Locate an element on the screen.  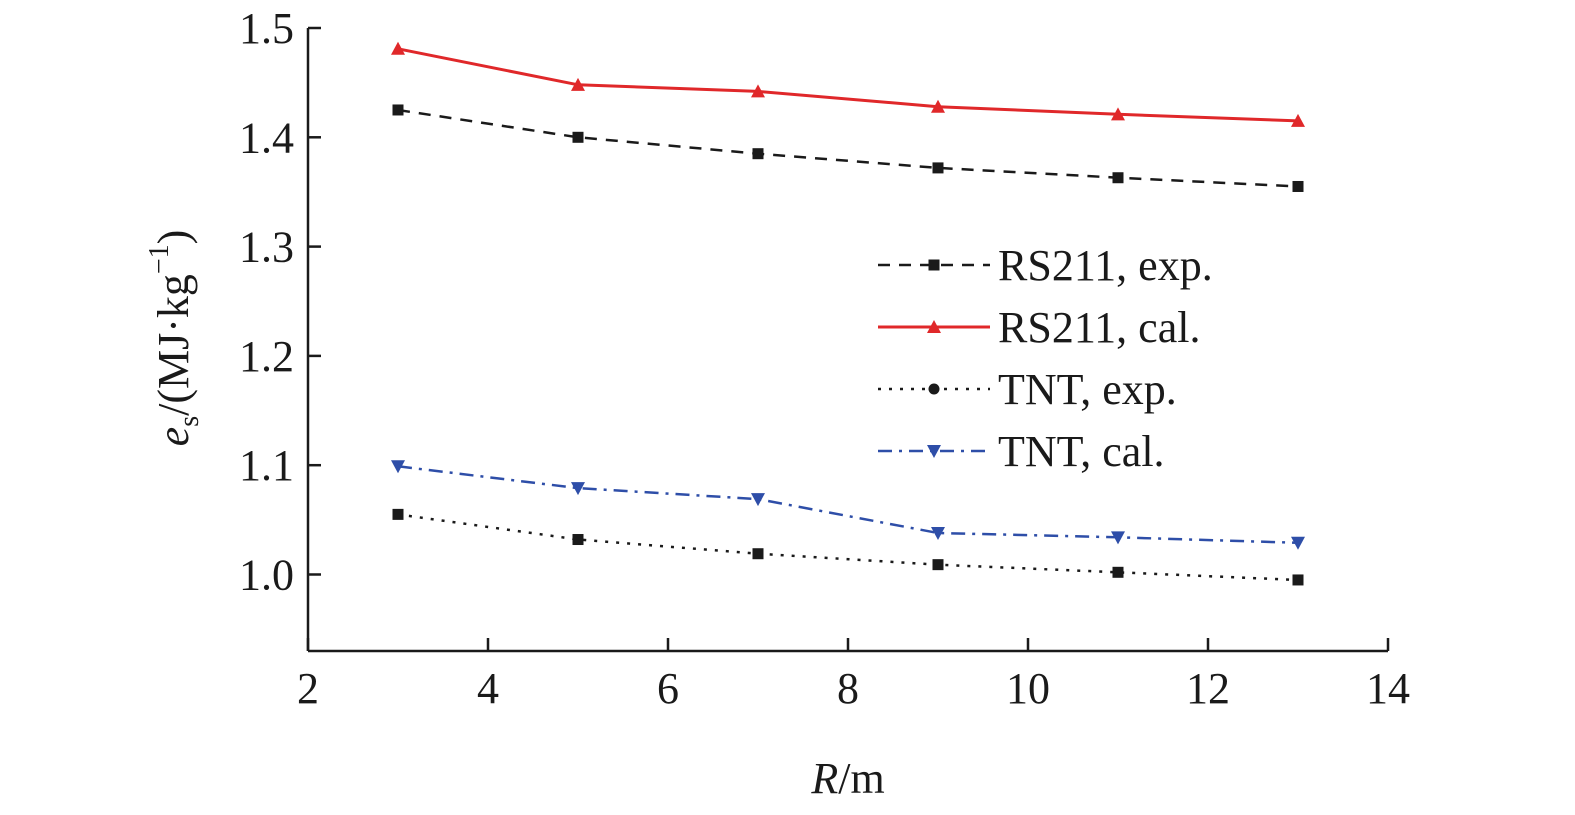
legend-item: RS211, exp. is located at coordinates (1045, 265).